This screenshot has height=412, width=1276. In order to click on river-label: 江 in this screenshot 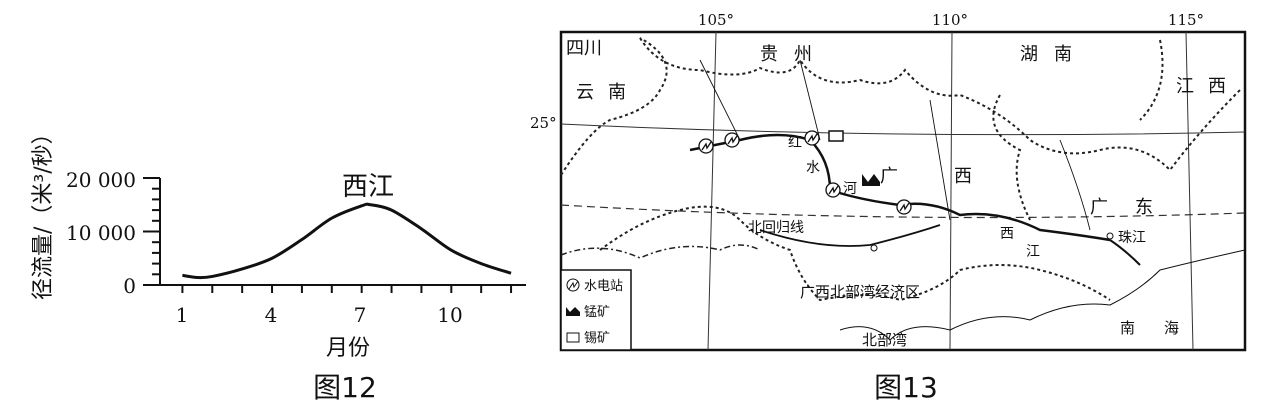, I will do `click(1033, 252)`.